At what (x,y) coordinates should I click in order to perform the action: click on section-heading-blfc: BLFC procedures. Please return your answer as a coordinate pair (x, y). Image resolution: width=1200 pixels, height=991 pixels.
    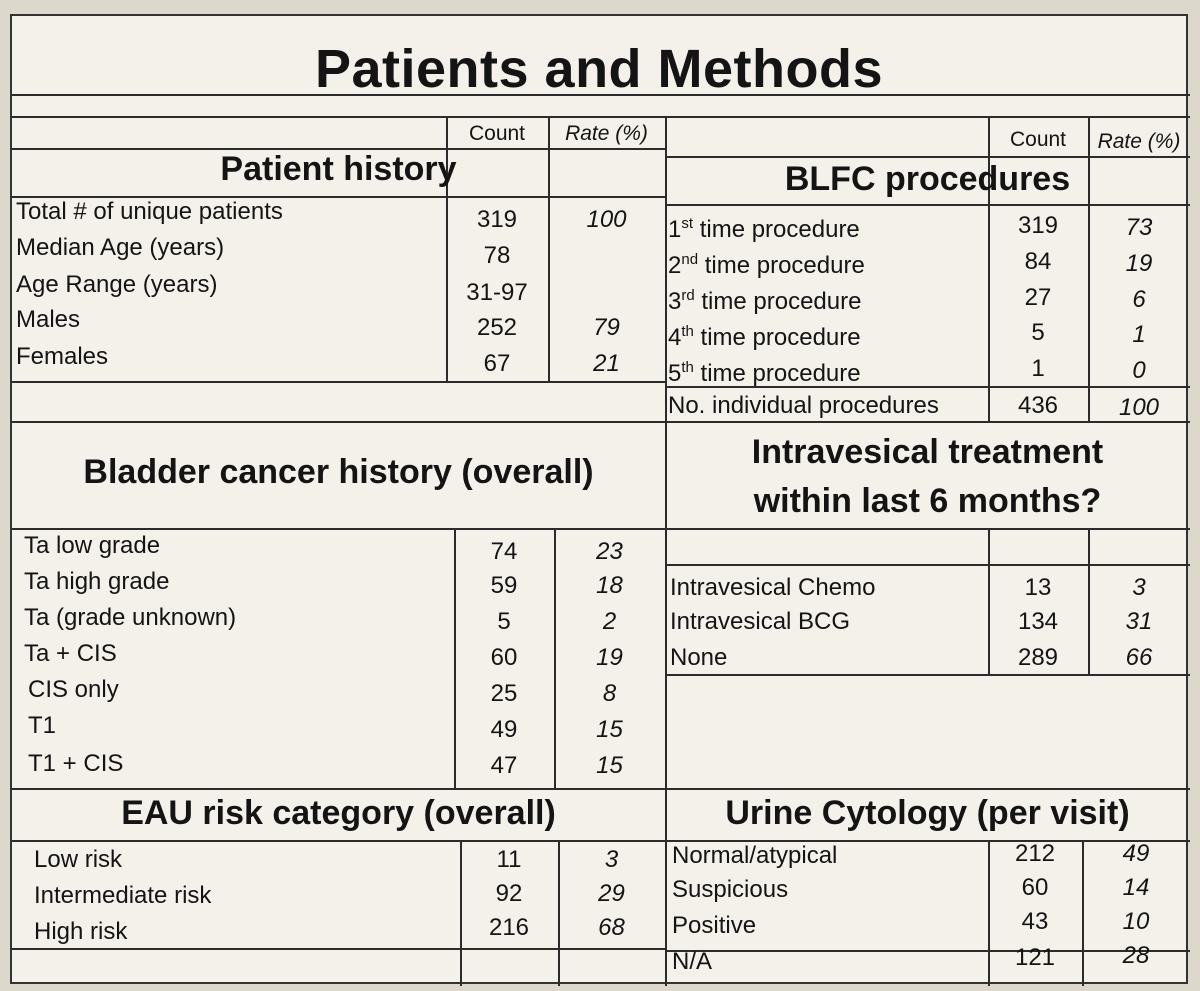
    Looking at the image, I should click on (927, 179).